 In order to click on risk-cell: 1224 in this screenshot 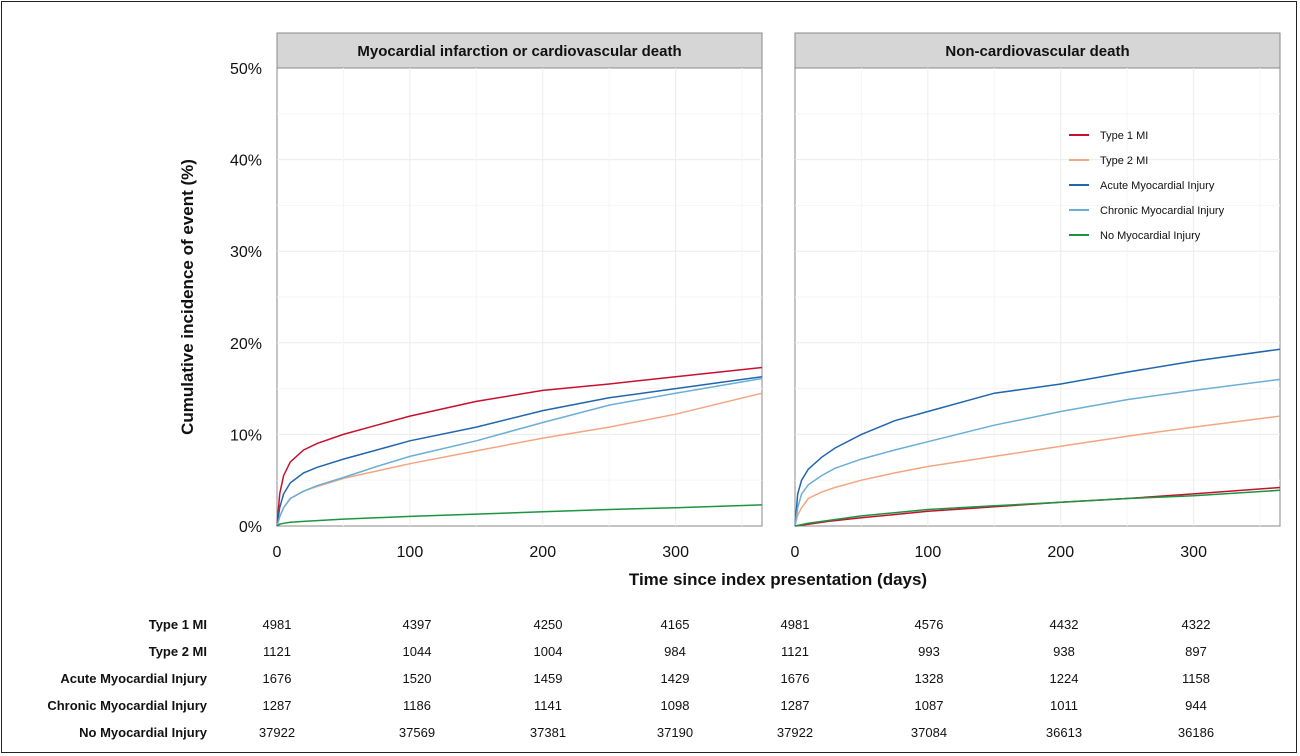, I will do `click(1064, 678)`.